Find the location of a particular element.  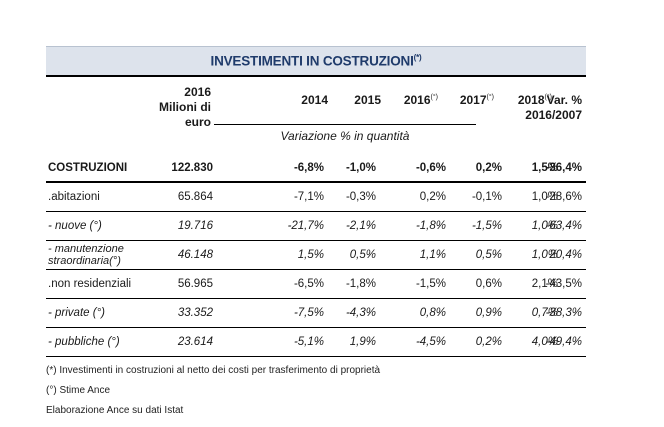

row-value: -36,4% is located at coordinates (563, 167).